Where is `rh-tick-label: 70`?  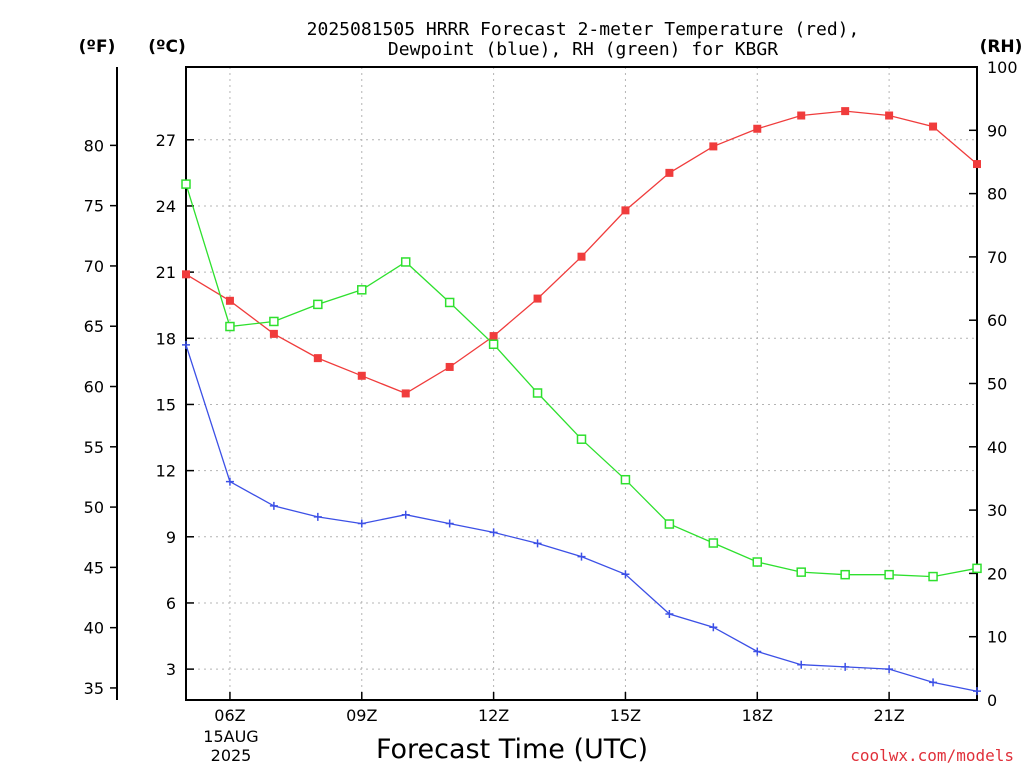 rh-tick-label: 70 is located at coordinates (997, 257).